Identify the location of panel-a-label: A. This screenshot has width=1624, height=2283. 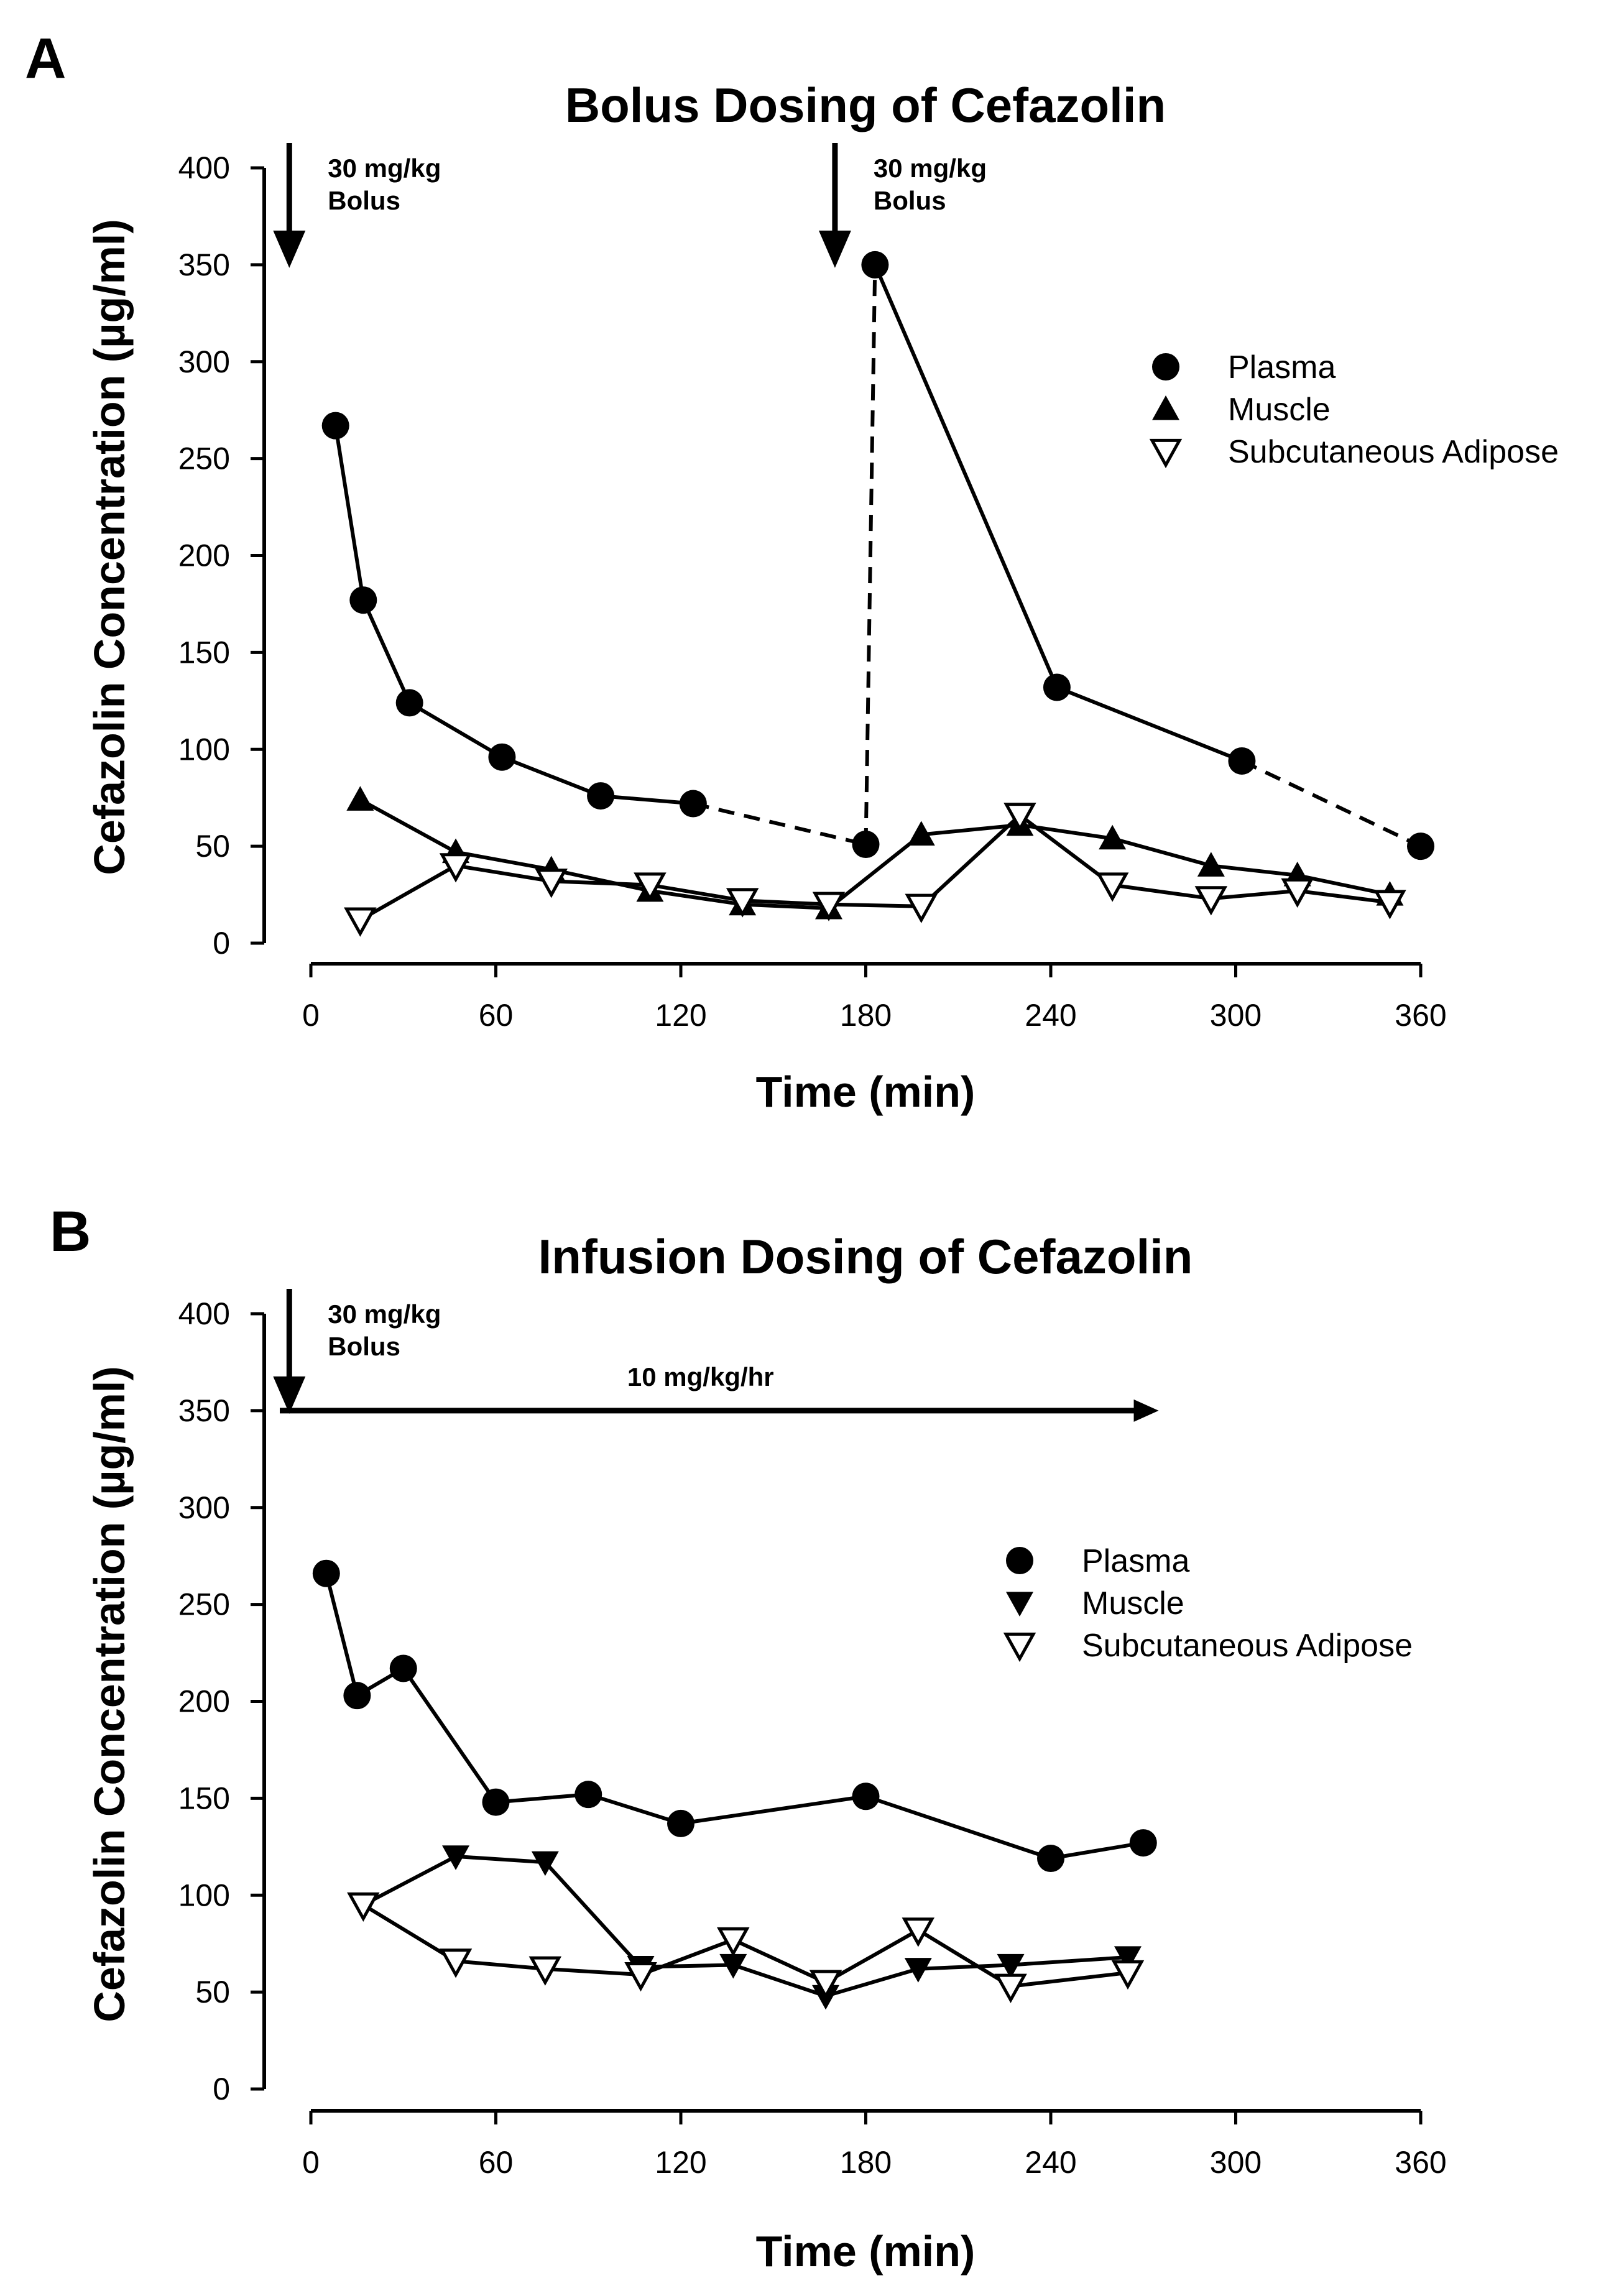
(45, 58).